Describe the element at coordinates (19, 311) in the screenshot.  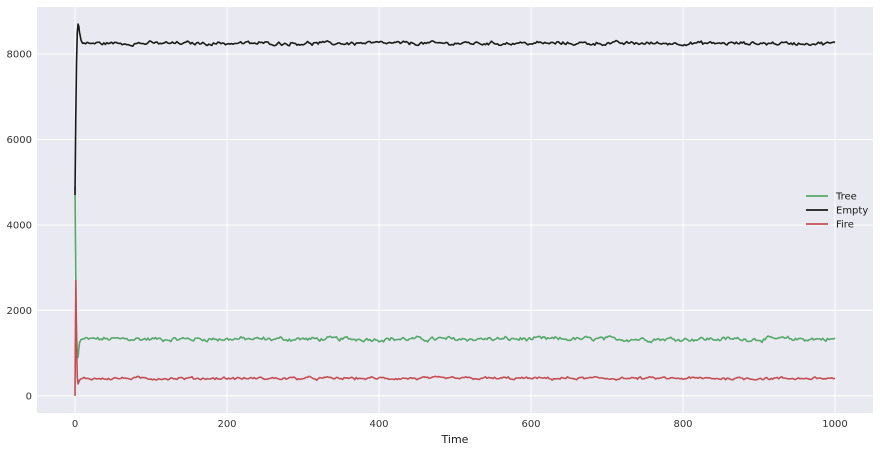
I see `y-tick-label: 2000` at that location.